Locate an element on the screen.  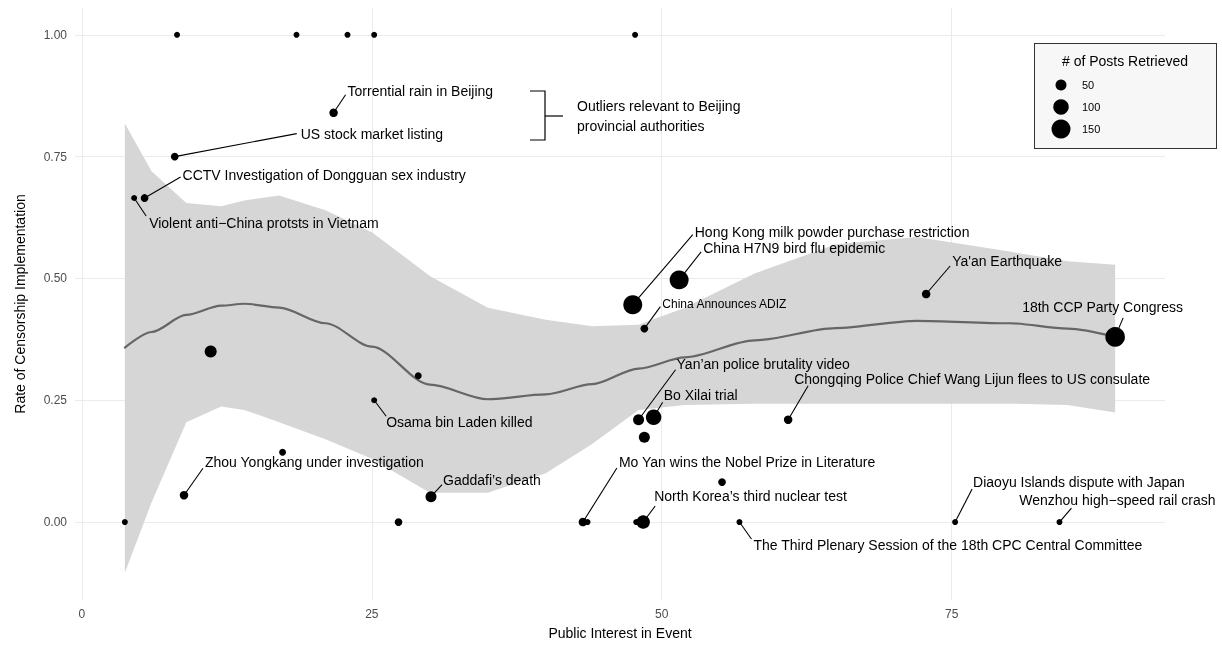
annotation: 18th CCP Party Congress is located at coordinates (1102, 306).